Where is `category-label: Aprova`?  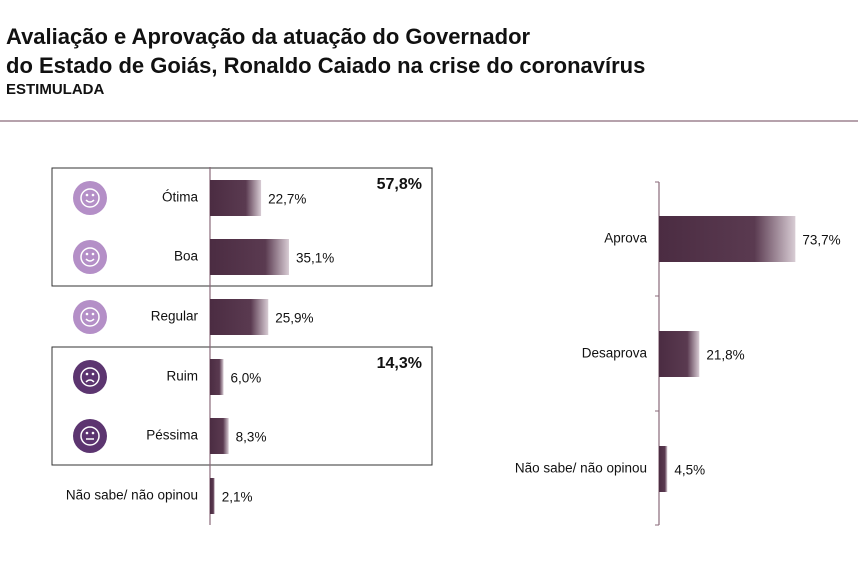 category-label: Aprova is located at coordinates (625, 238).